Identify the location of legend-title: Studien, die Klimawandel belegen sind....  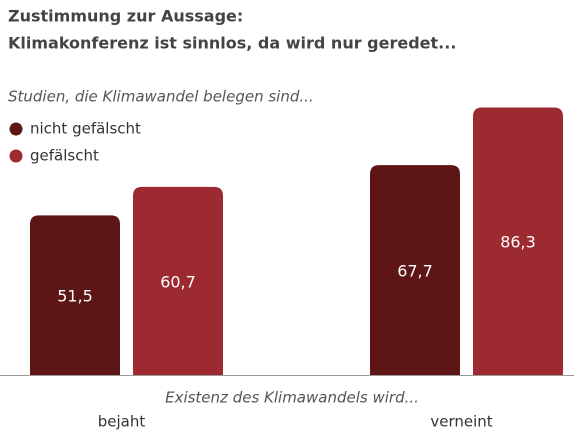
(161, 97).